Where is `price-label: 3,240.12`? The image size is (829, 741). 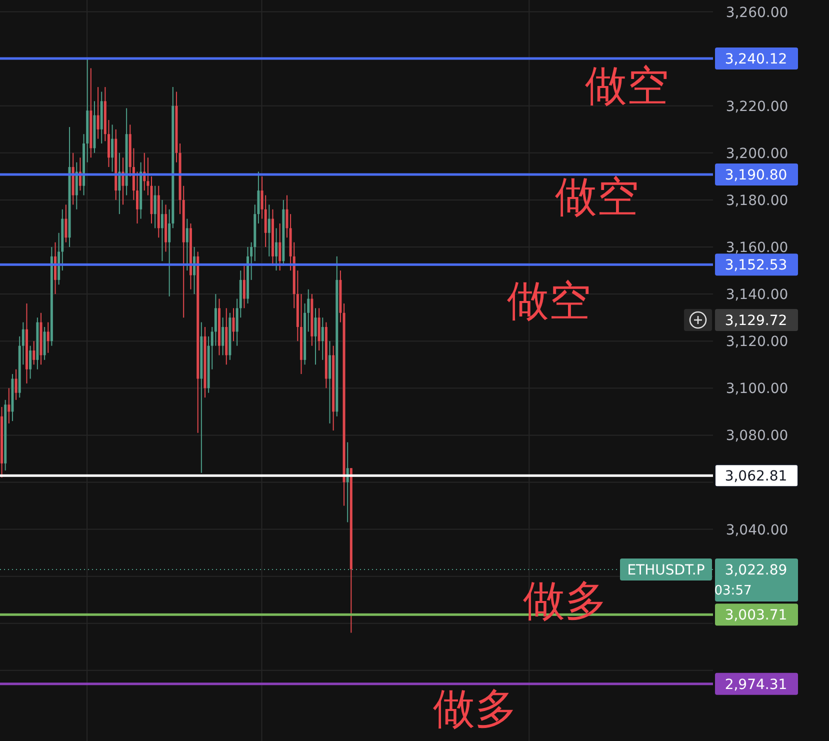
price-label: 3,240.12 is located at coordinates (756, 59).